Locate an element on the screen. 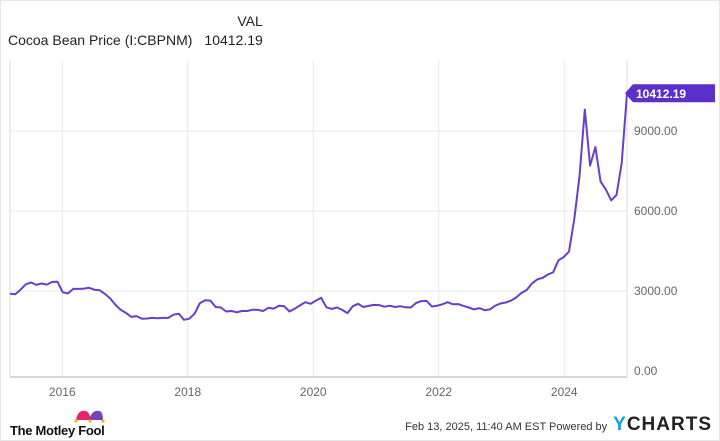 Image resolution: width=720 pixels, height=441 pixels. motley-fool-jester-hat-icon is located at coordinates (89, 416).